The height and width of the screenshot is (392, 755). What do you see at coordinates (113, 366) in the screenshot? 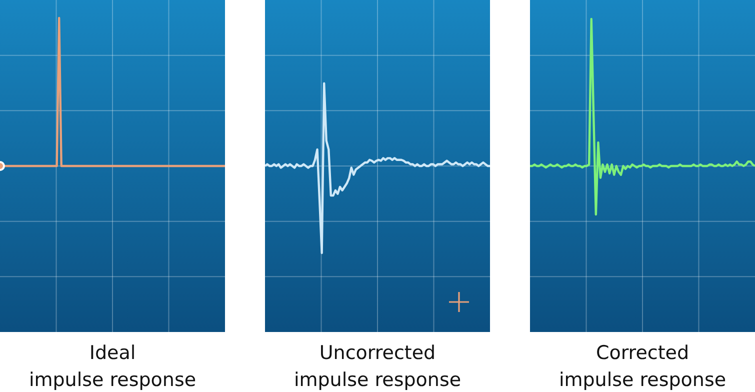
I see `text: Ideal impulse response` at bounding box center [113, 366].